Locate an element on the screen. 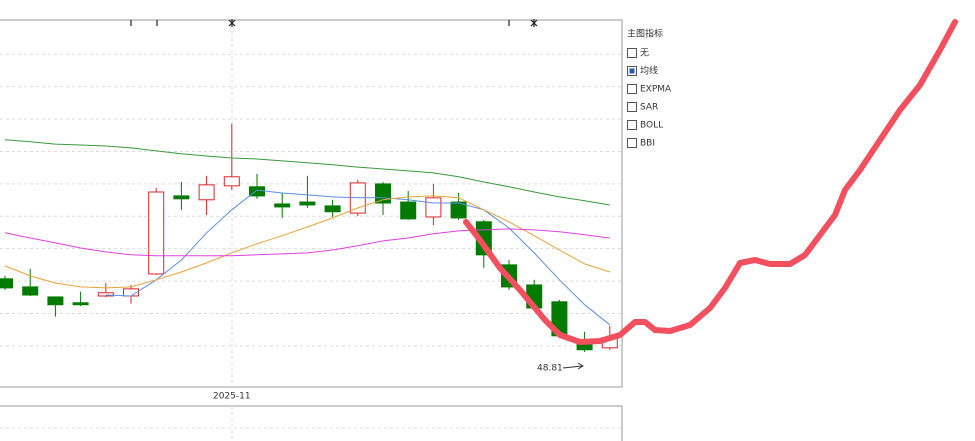 This screenshot has width=975, height=441. option-label: SAR is located at coordinates (649, 108).